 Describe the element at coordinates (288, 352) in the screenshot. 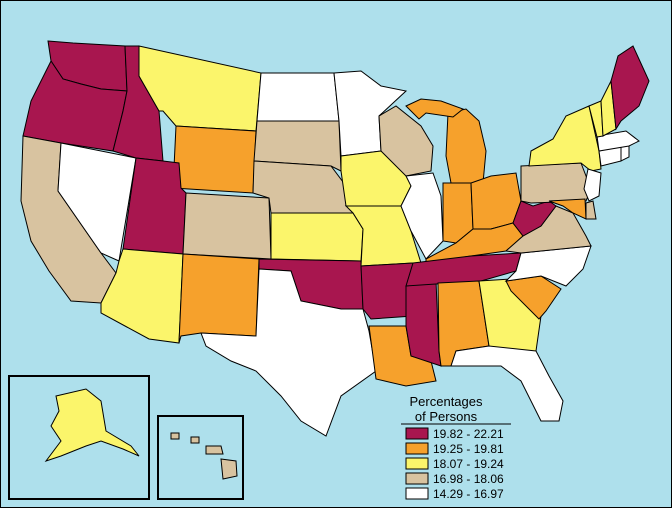

I see `state-tx` at that location.